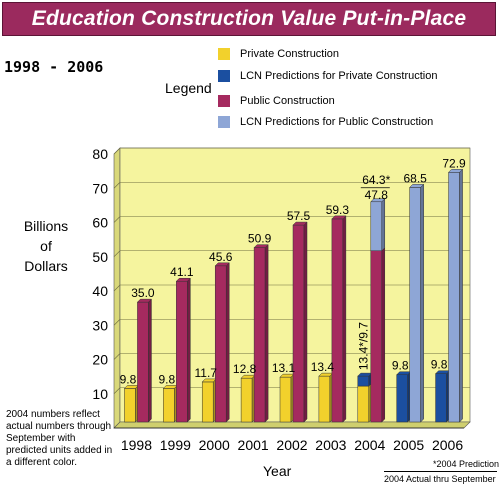 This screenshot has width=500, height=487. I want to click on year-range: 1998 - 2006, so click(54, 67).